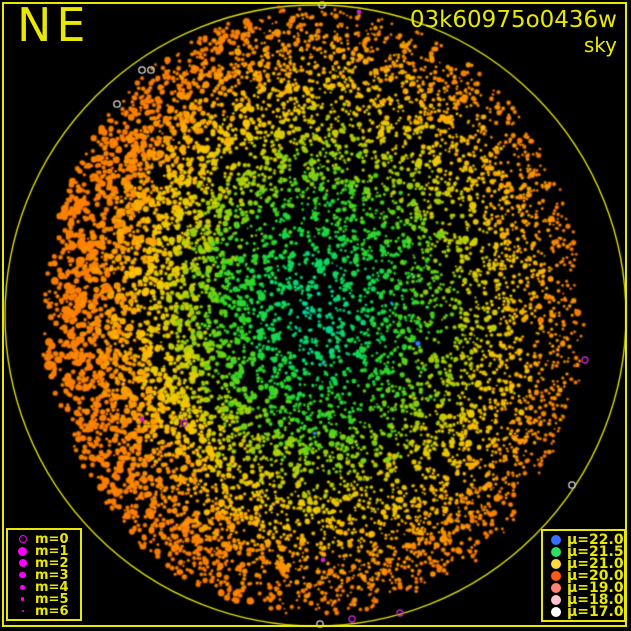  Describe the element at coordinates (52, 563) in the screenshot. I see `m-legend-label: m=2` at that location.